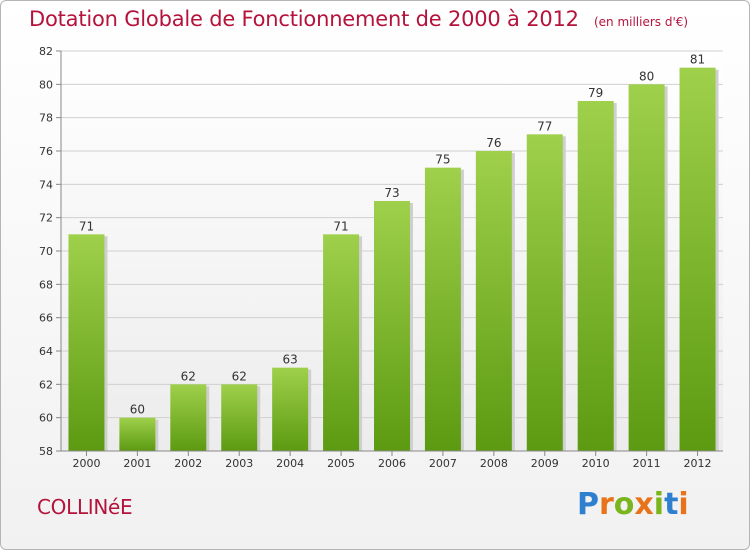 The height and width of the screenshot is (550, 750). Describe the element at coordinates (290, 360) in the screenshot. I see `data-label: 63` at that location.